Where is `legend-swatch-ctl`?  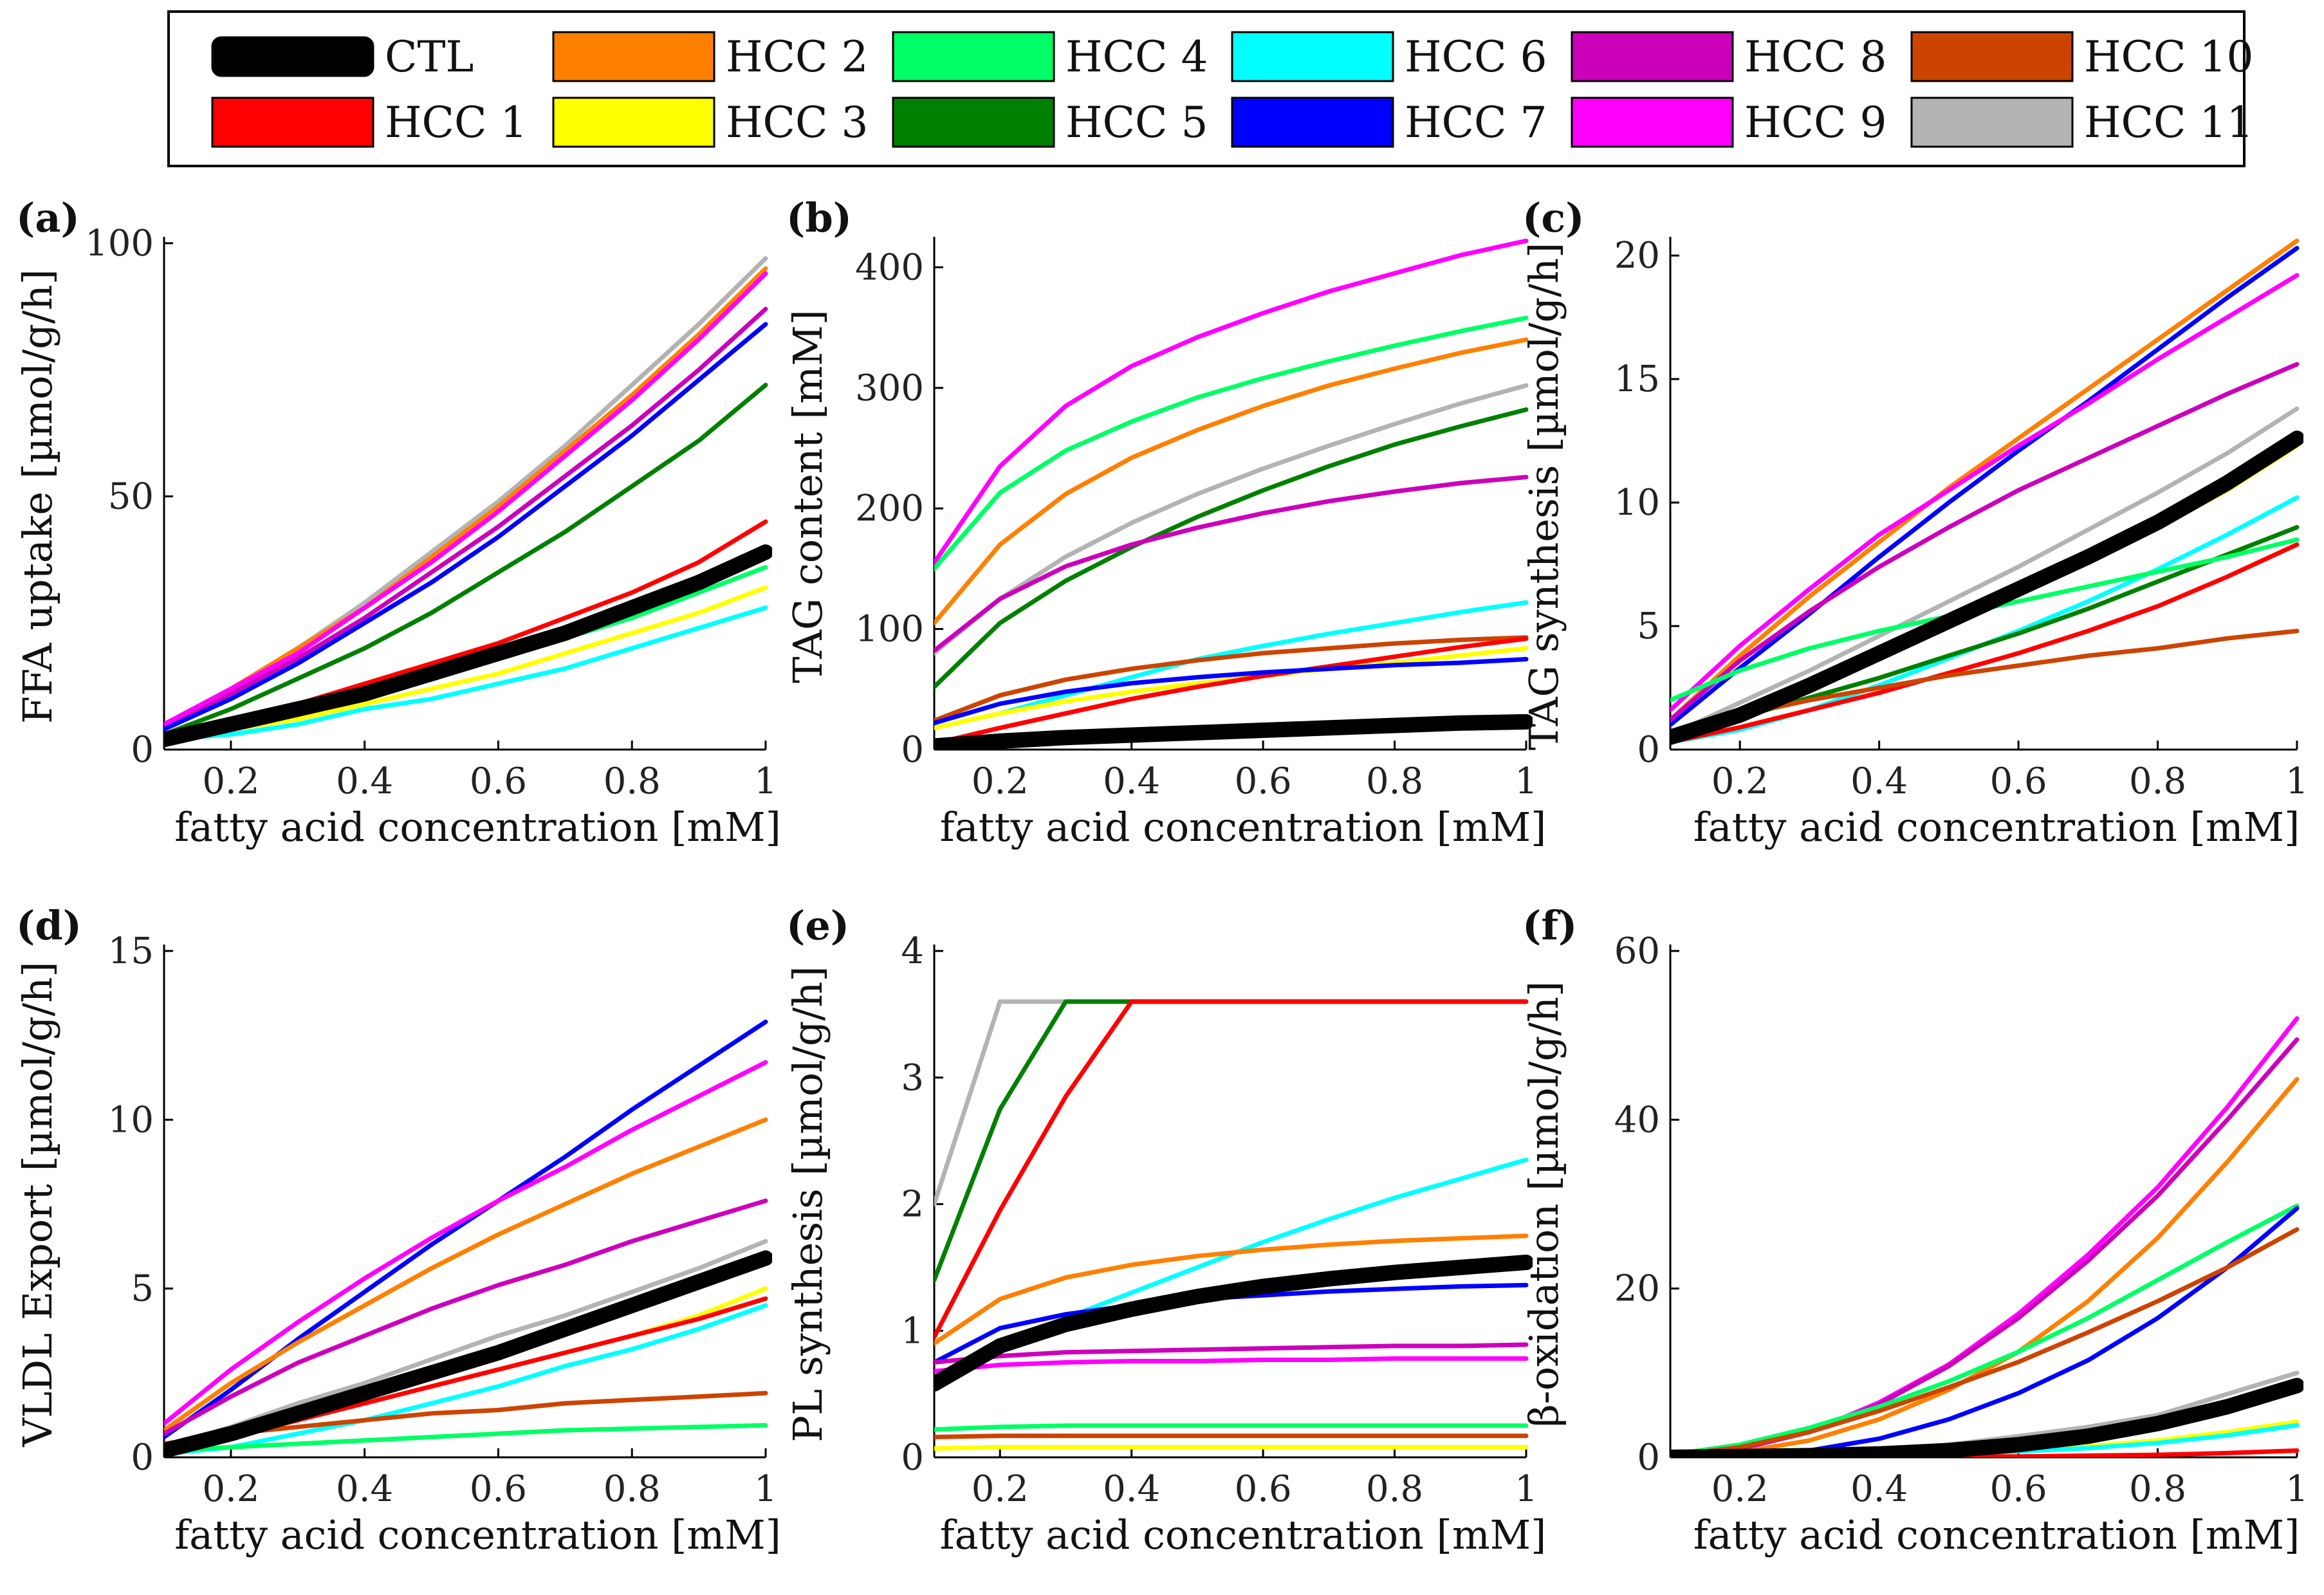
legend-swatch-ctl is located at coordinates (292, 56).